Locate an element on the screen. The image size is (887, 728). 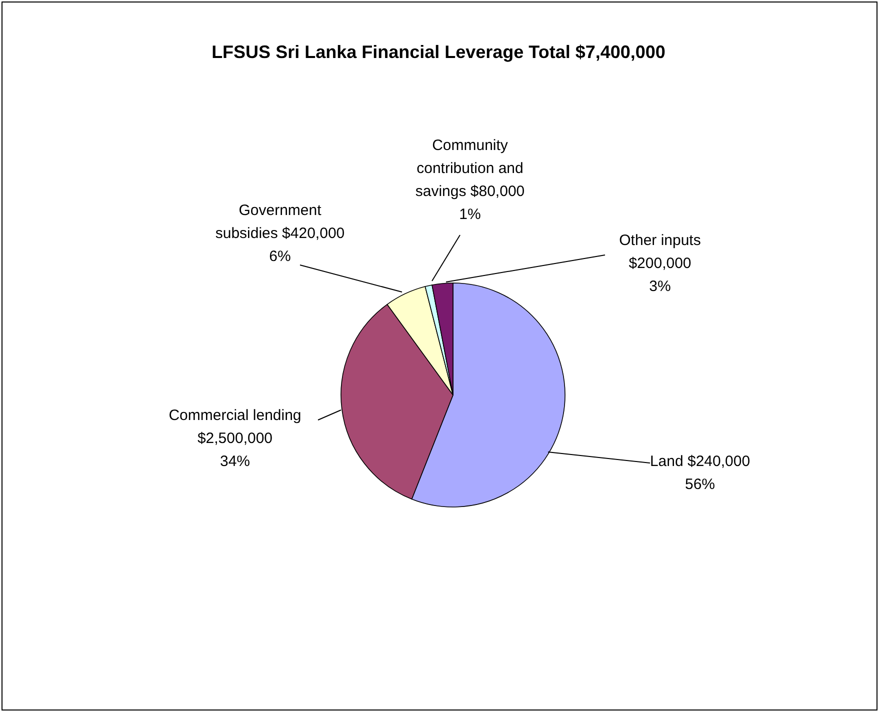
data-label: 1% is located at coordinates (470, 214).